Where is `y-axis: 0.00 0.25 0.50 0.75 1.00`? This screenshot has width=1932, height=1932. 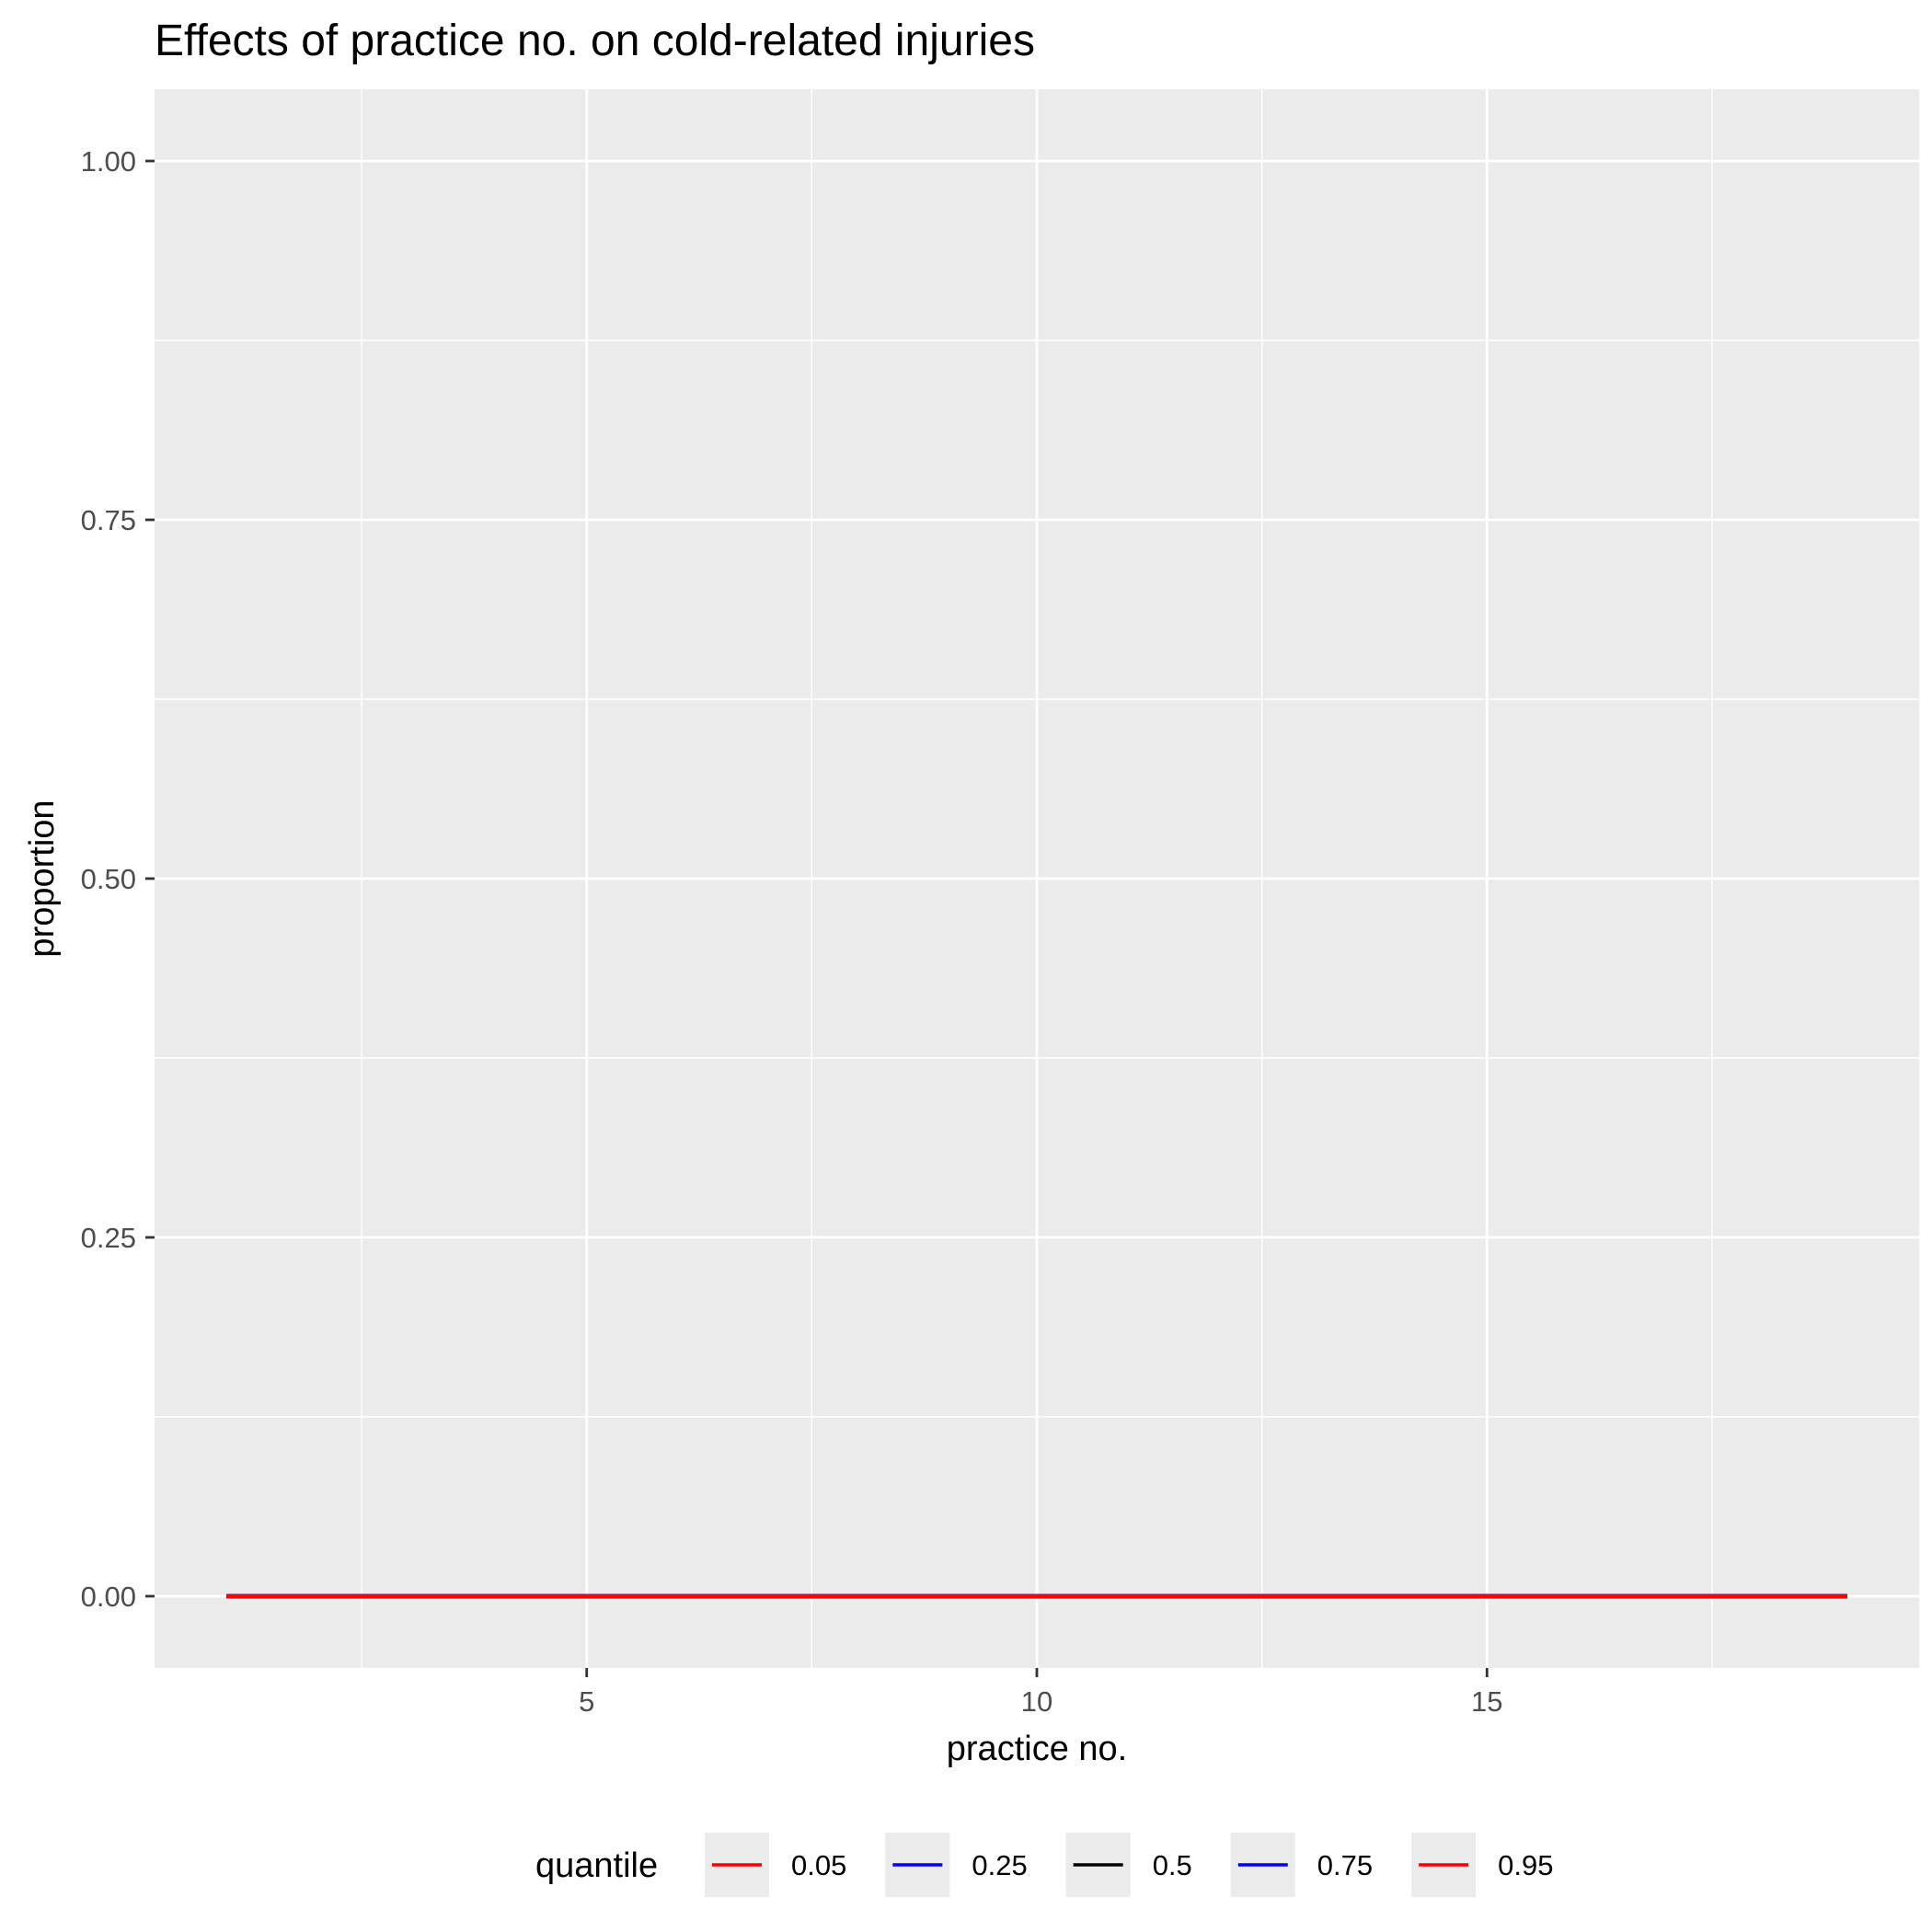 y-axis: 0.00 0.25 0.50 0.75 1.00 is located at coordinates (118, 879).